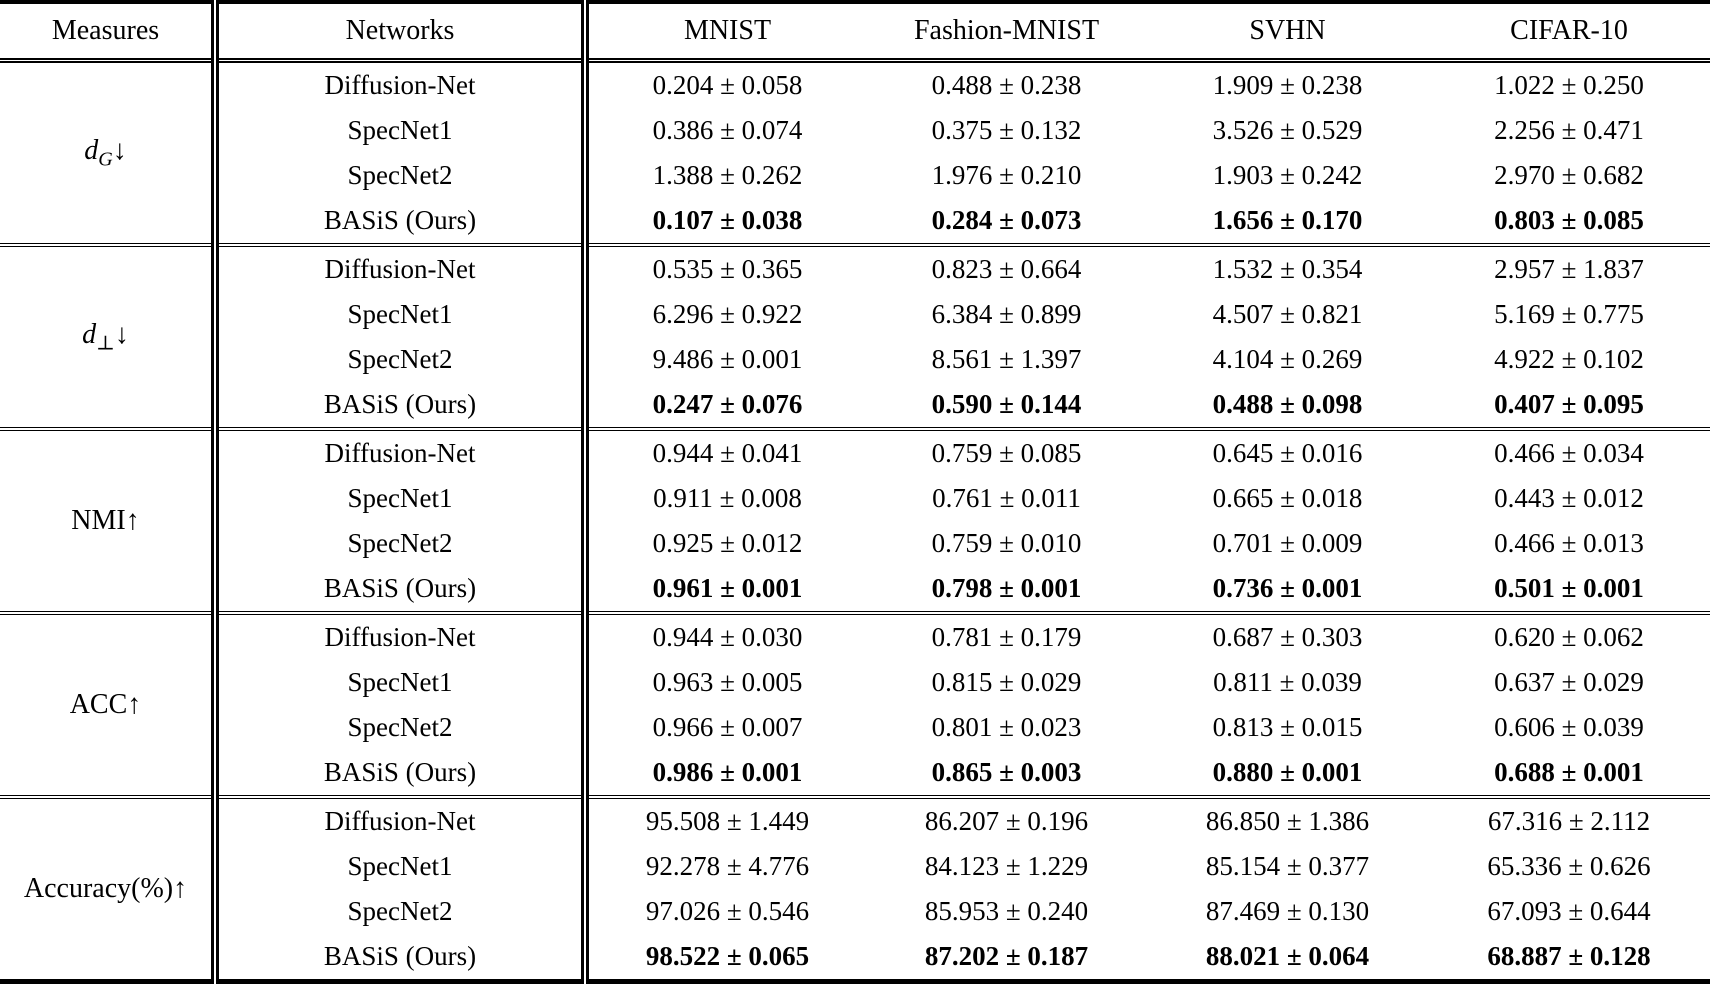 The height and width of the screenshot is (984, 1710). What do you see at coordinates (105, 888) in the screenshot?
I see `measure-cell-accuracy-pct: Accuracy(%)↑` at bounding box center [105, 888].